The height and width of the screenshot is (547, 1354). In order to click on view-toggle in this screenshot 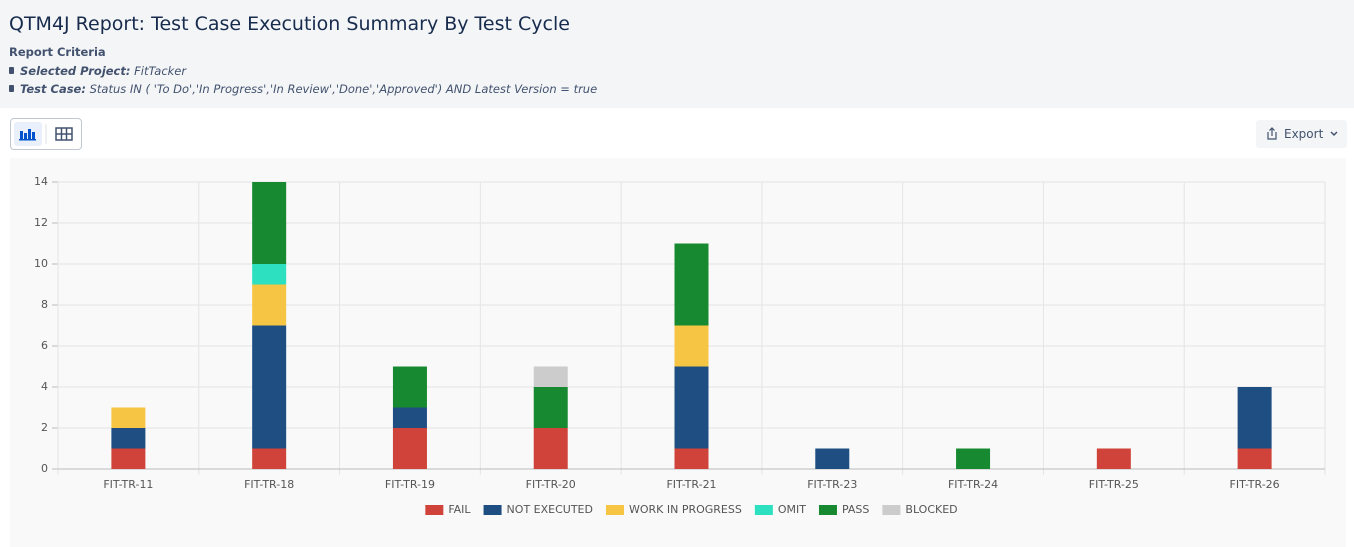, I will do `click(46, 134)`.